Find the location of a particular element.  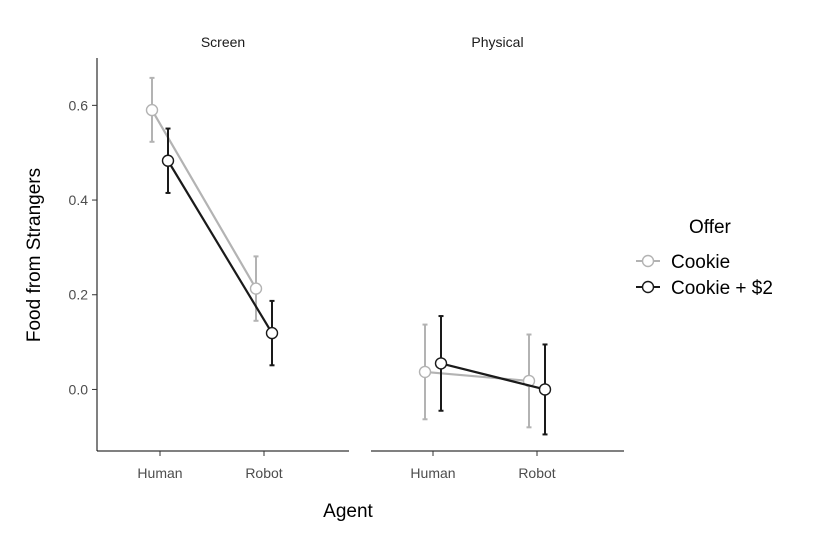

y-tick-label: 0.0 is located at coordinates (79, 389).